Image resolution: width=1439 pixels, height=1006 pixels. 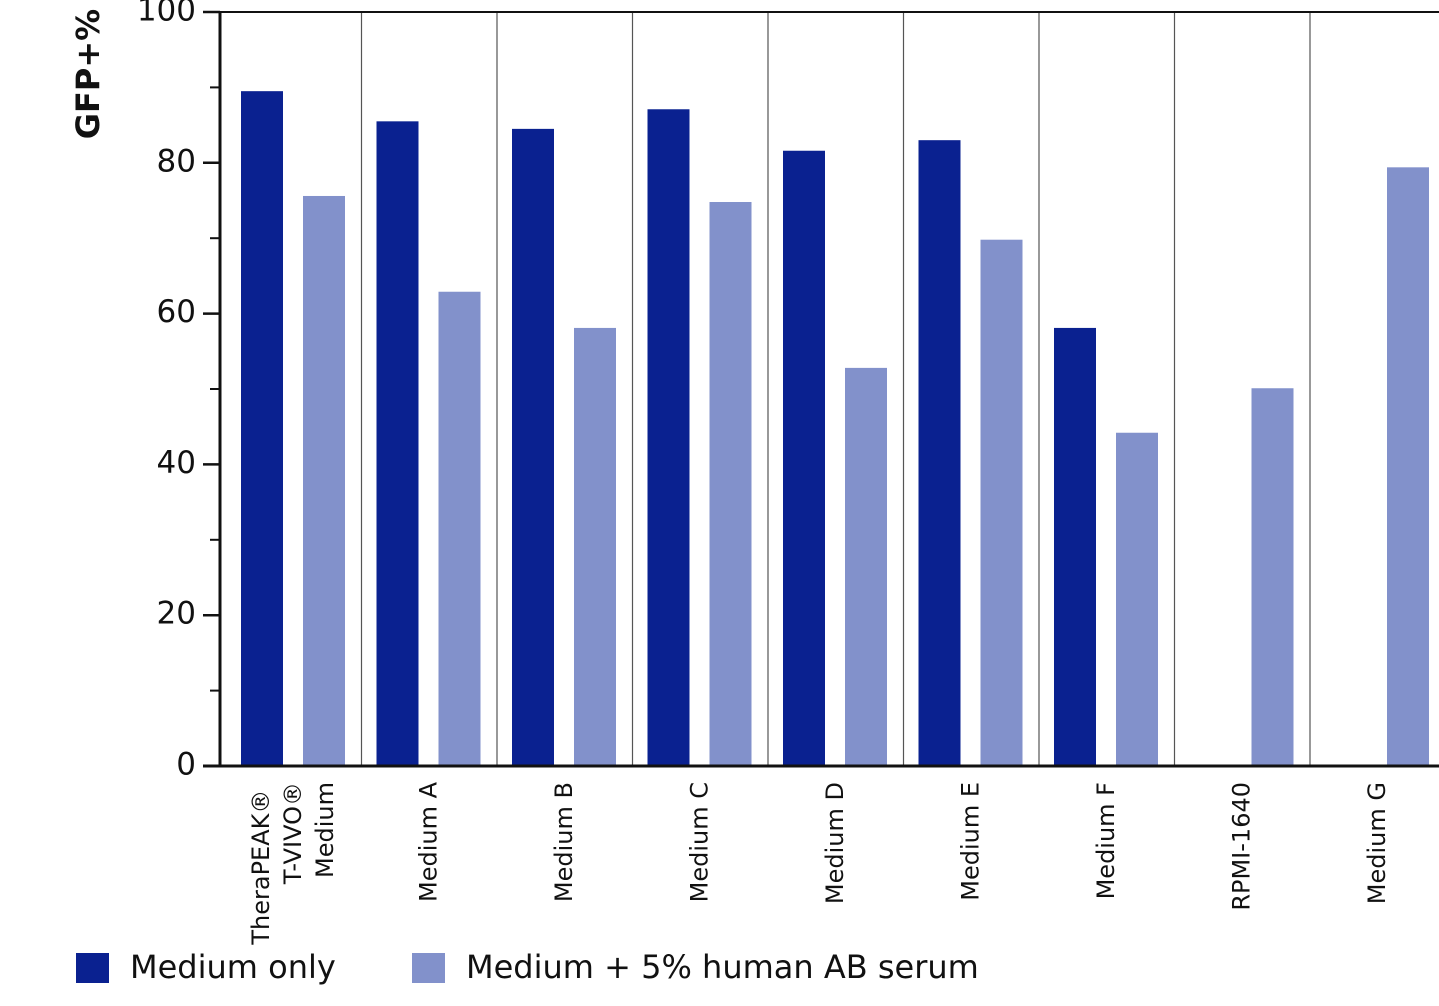 What do you see at coordinates (88, 74) in the screenshot?
I see `y-axis-title: GFP+%` at bounding box center [88, 74].